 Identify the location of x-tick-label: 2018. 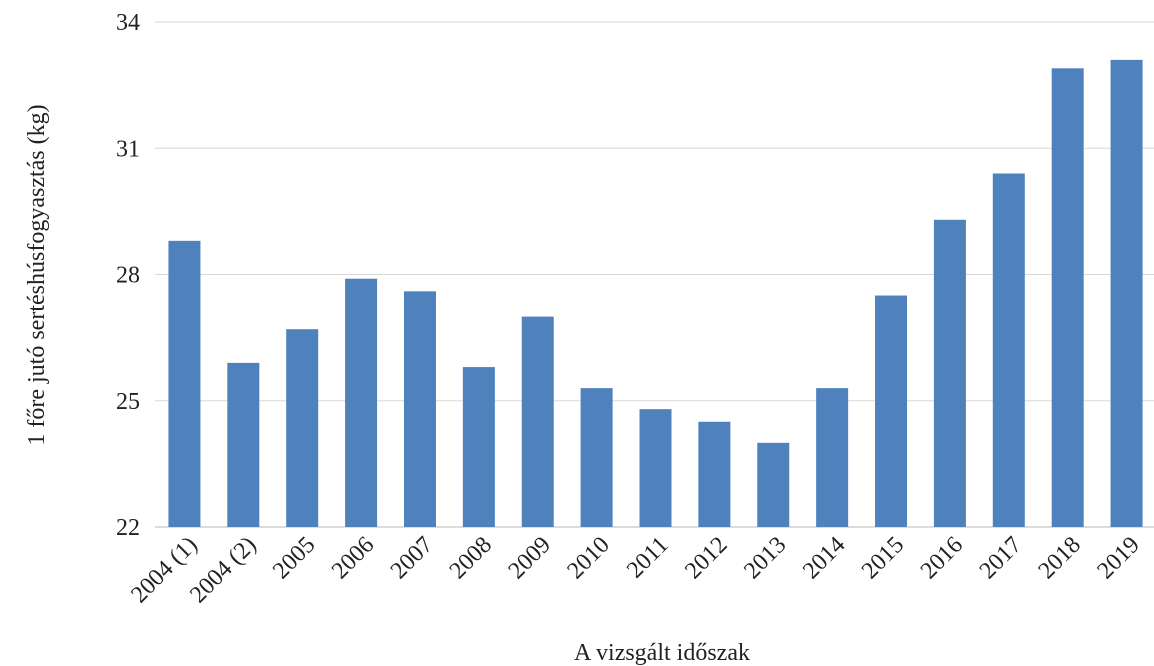
(1060, 558).